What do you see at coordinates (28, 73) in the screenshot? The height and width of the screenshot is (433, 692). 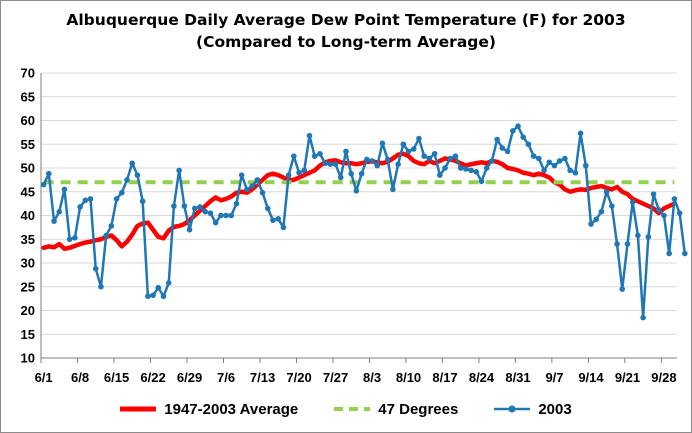 I see `y-tick-label: 70` at bounding box center [28, 73].